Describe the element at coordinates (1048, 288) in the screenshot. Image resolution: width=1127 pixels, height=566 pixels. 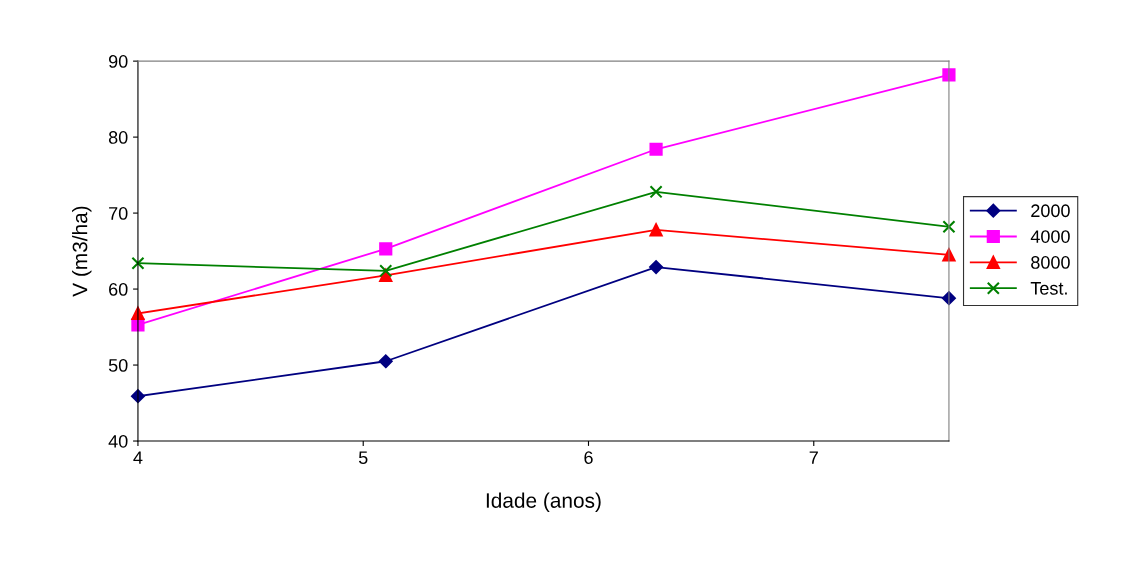
I see `legend-label: Test.` at that location.